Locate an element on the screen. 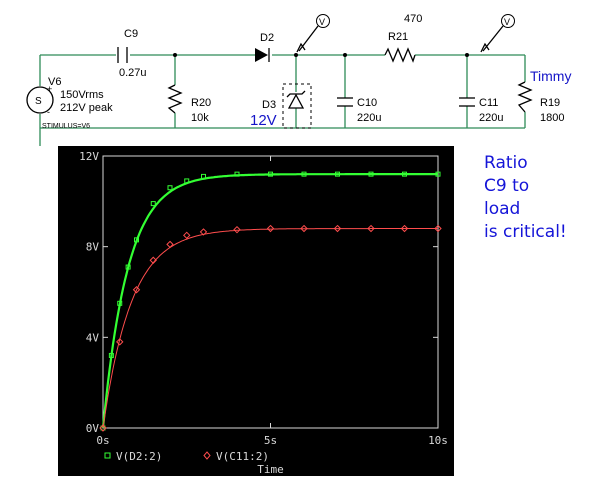  y-tick-label: 4V is located at coordinates (93, 337).